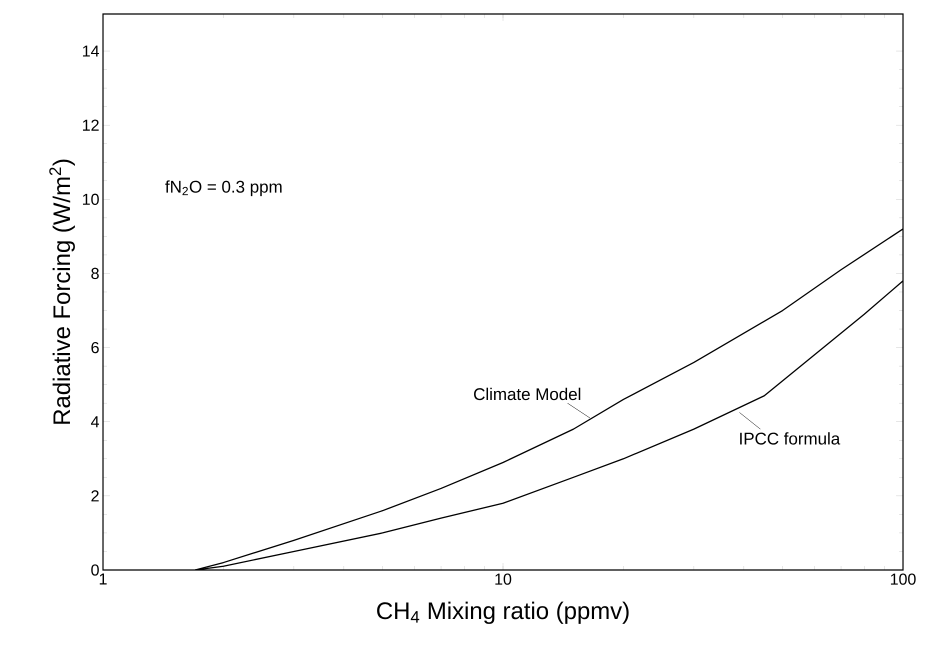 The width and height of the screenshot is (926, 672). What do you see at coordinates (95, 570) in the screenshot?
I see `y-tick-label: 0` at bounding box center [95, 570].